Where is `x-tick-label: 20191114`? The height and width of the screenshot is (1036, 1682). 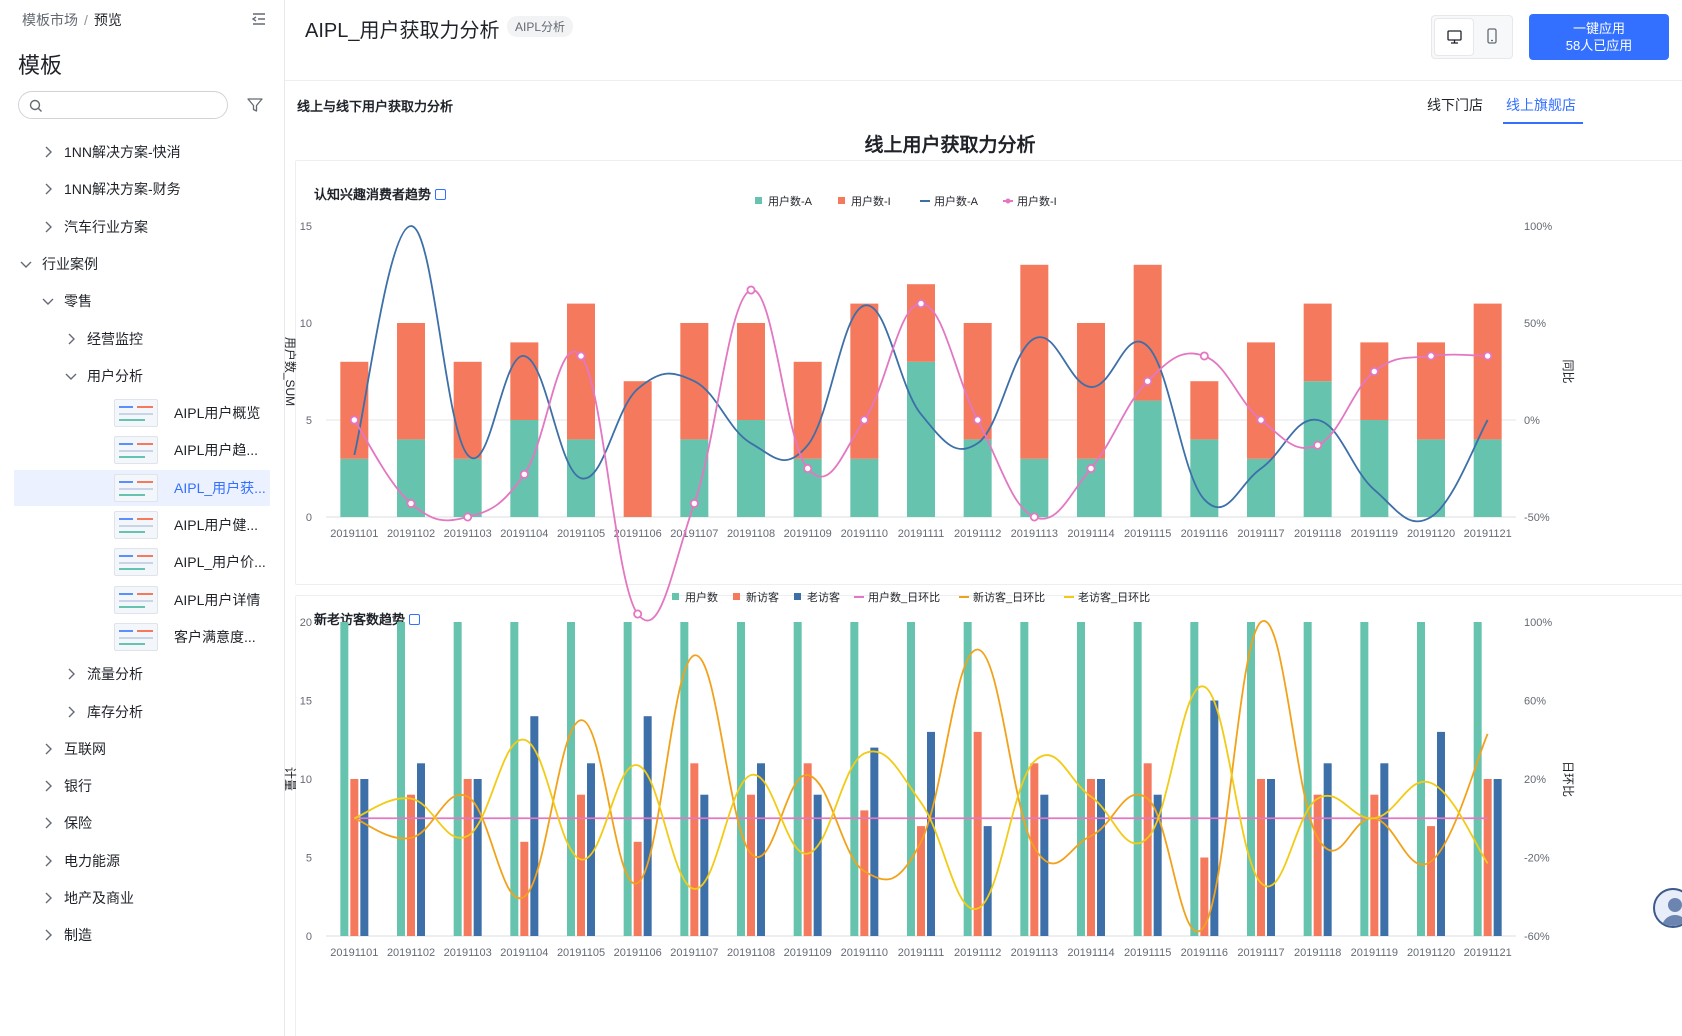 x-tick-label: 20191114 is located at coordinates (1090, 953).